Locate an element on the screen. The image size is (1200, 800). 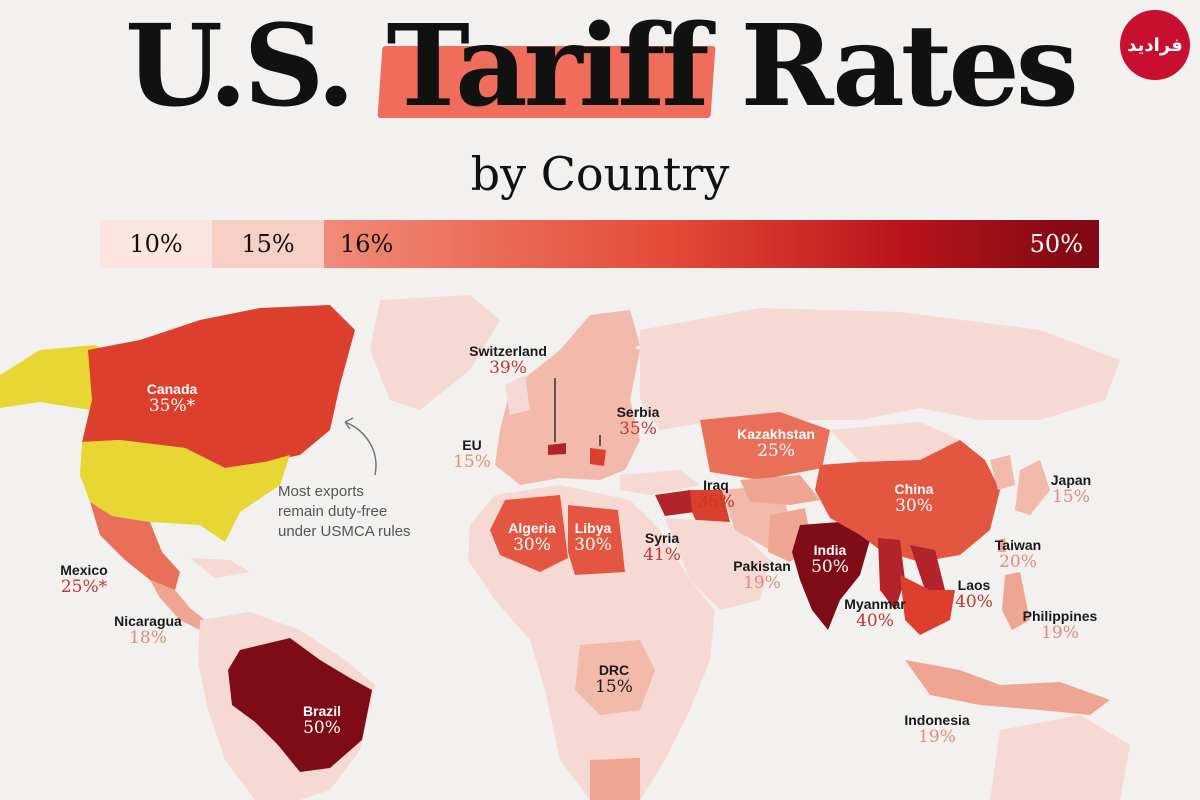
logo-text: فرادید is located at coordinates (1155, 45).